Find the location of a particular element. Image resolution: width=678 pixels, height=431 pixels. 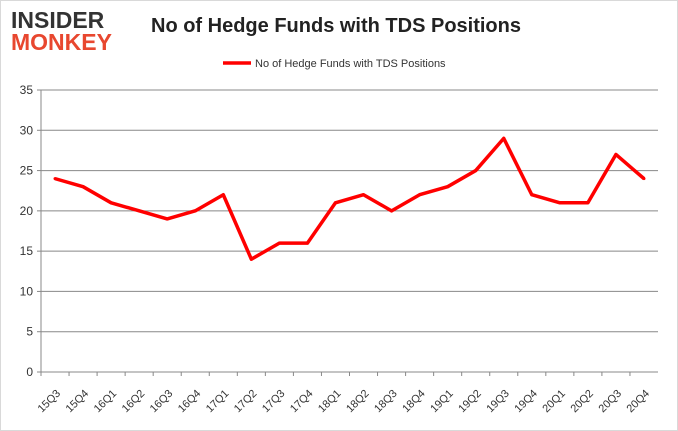

x-tick-label: 15Q3 is located at coordinates (50, 402).